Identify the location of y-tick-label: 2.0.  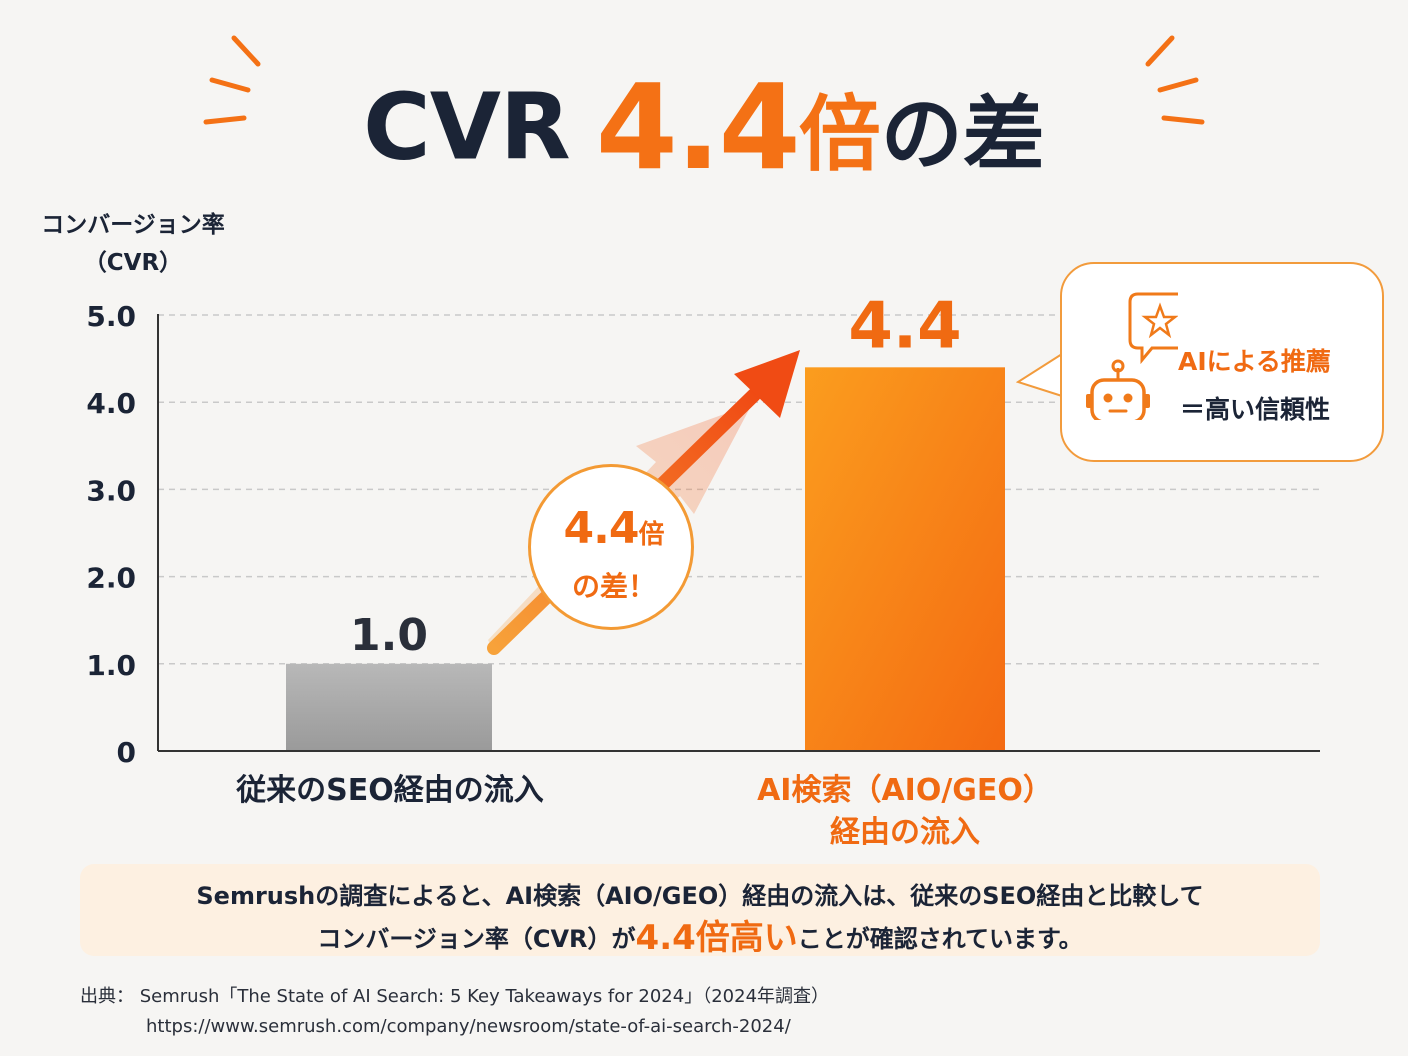
(111, 578).